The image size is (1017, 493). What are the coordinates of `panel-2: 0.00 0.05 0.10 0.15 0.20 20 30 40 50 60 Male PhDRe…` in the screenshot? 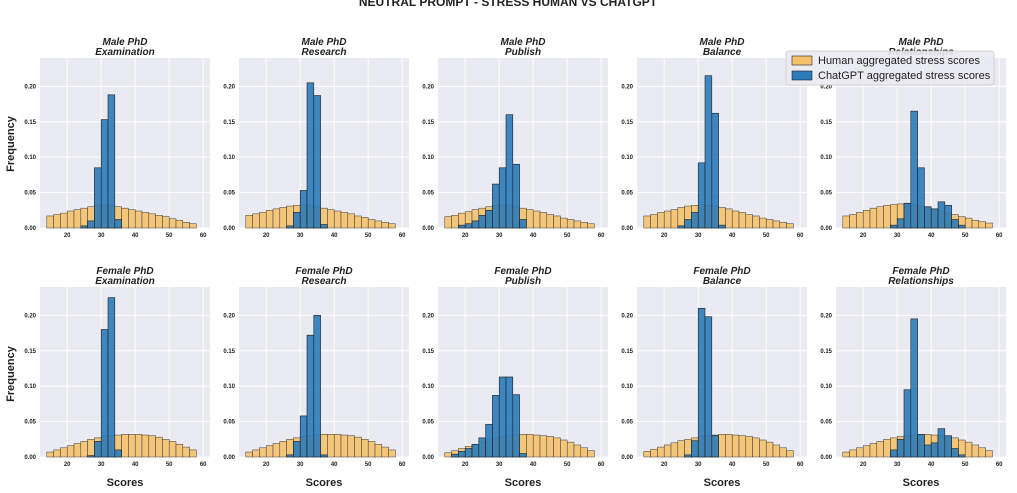 It's located at (316, 138).